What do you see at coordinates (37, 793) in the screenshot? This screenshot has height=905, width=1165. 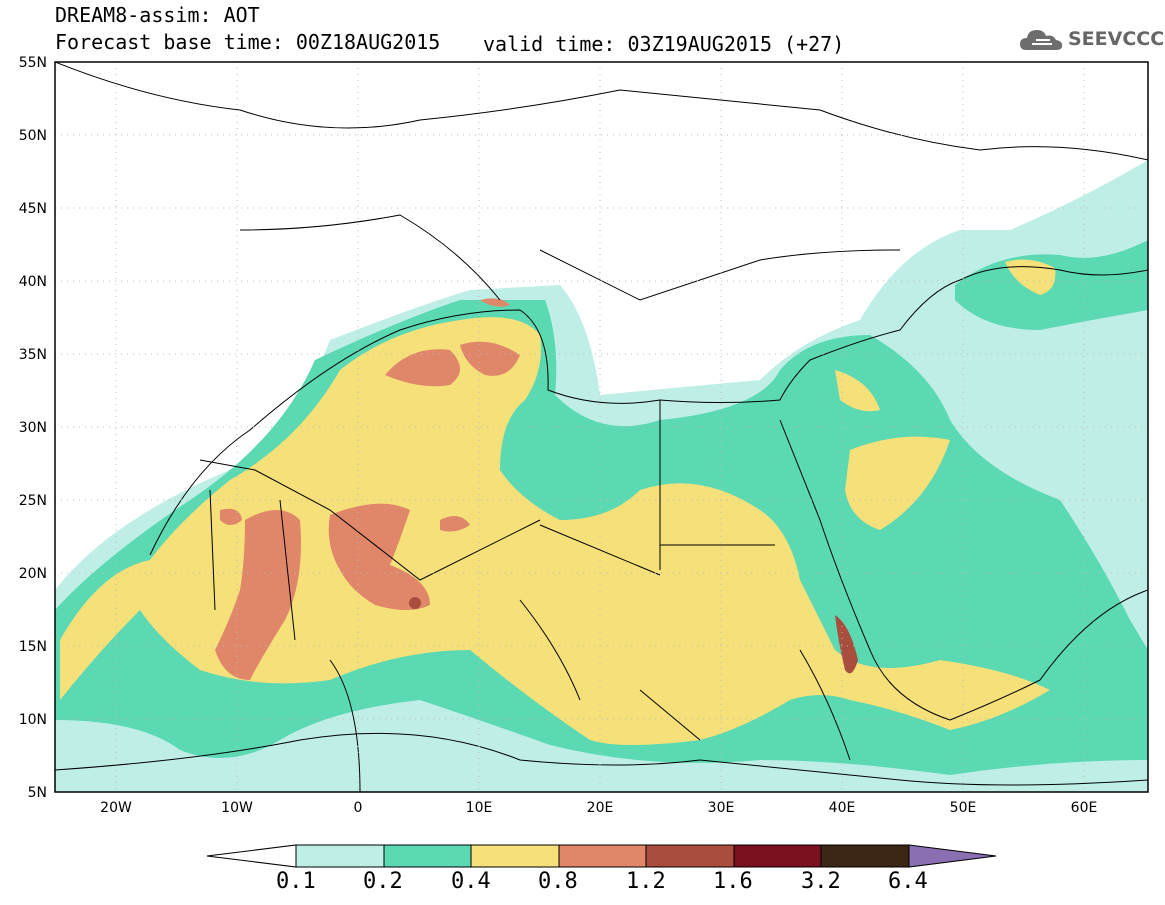 I see `lat-label-5n: 5N` at bounding box center [37, 793].